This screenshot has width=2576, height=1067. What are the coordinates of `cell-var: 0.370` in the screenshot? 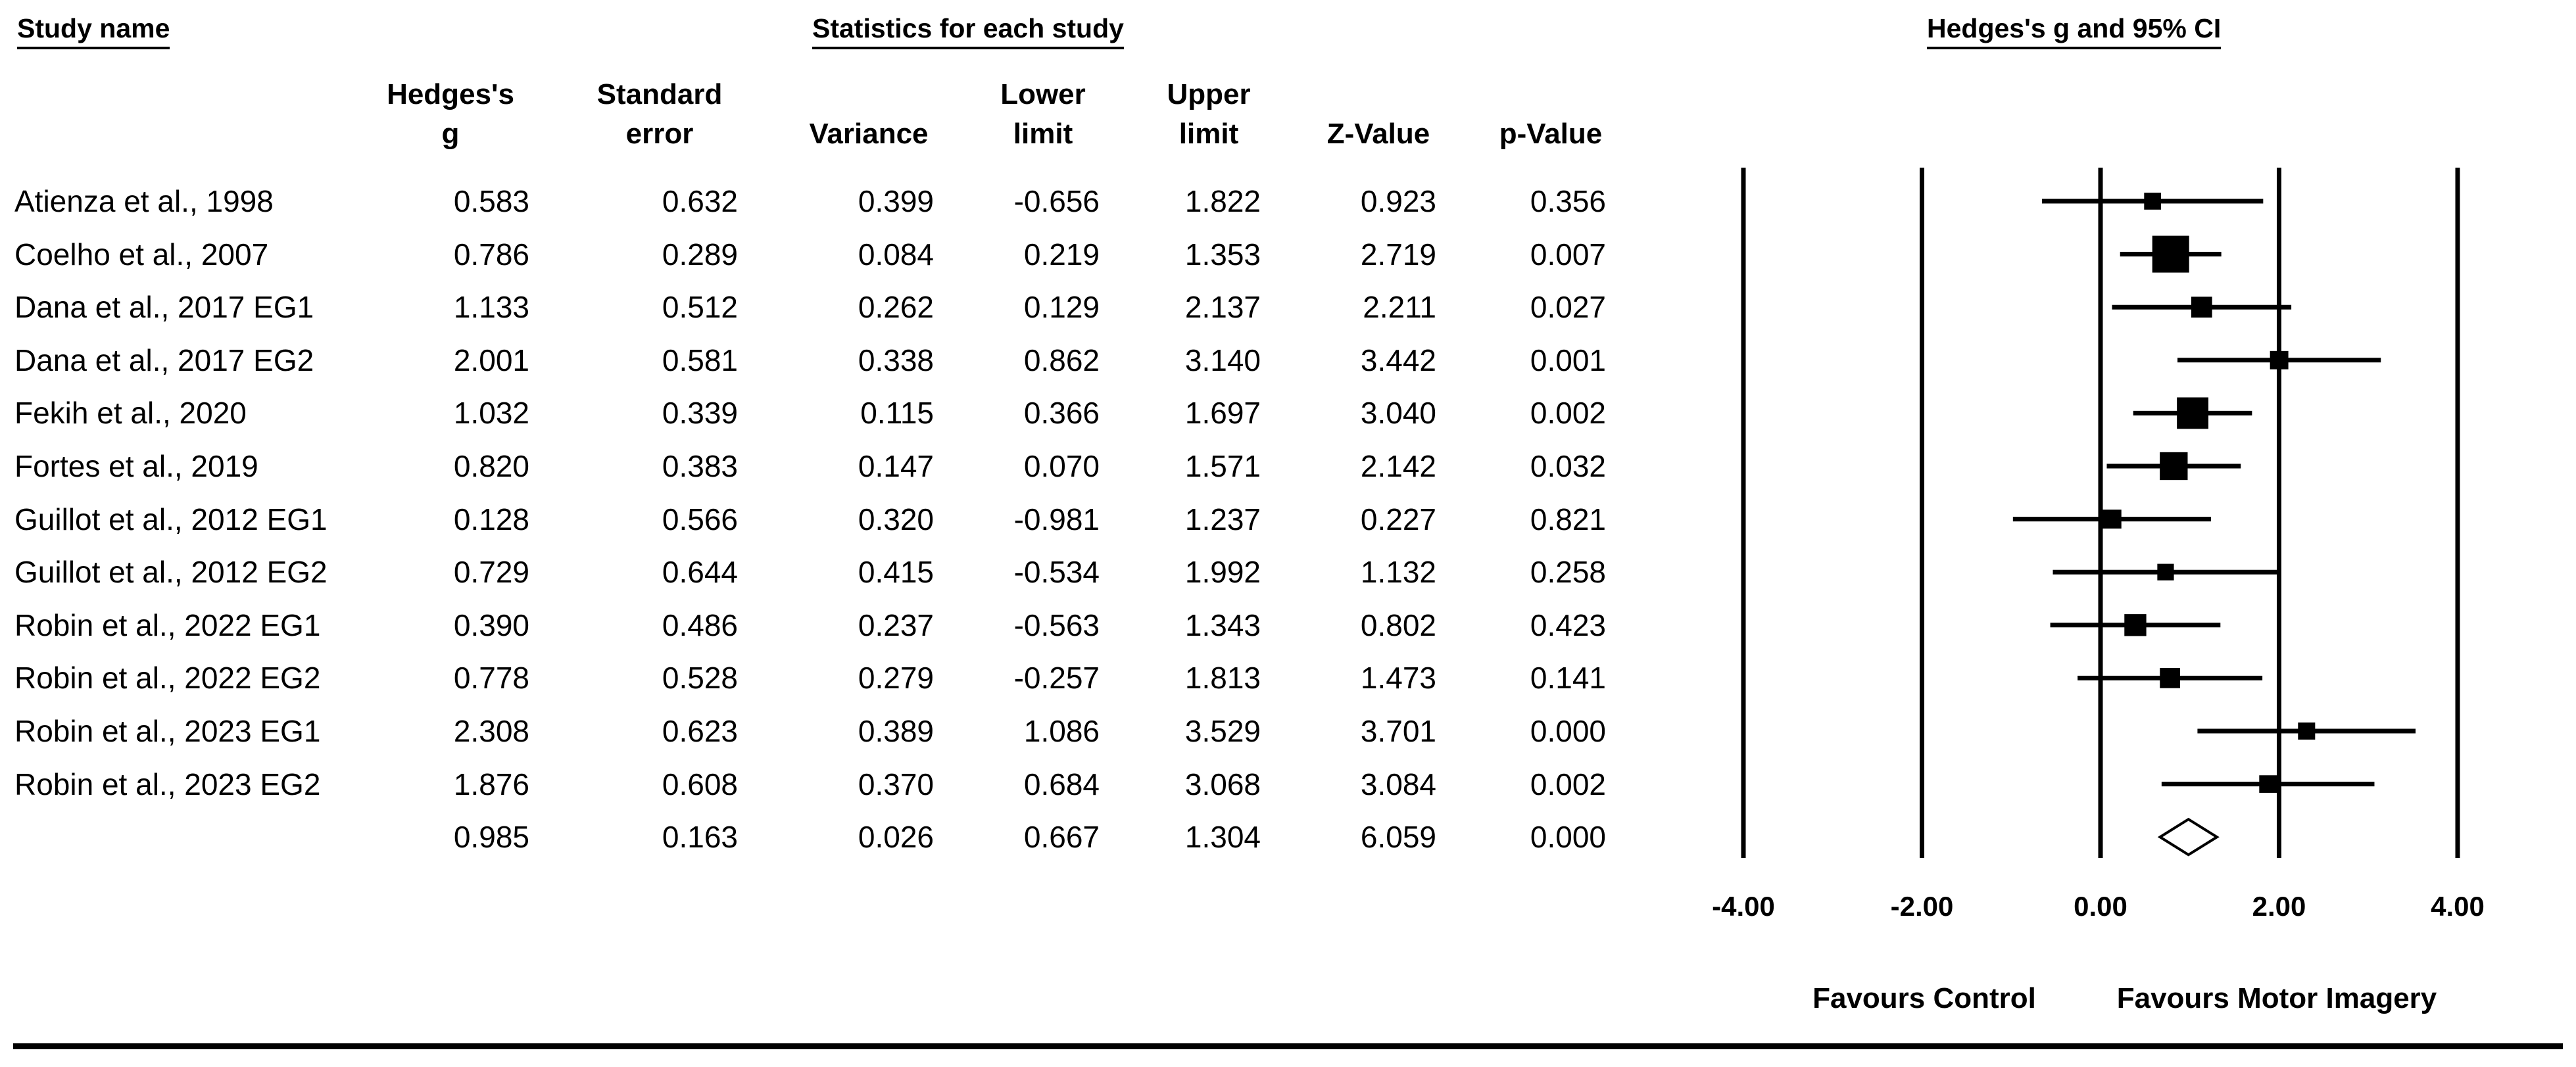 It's located at (896, 784).